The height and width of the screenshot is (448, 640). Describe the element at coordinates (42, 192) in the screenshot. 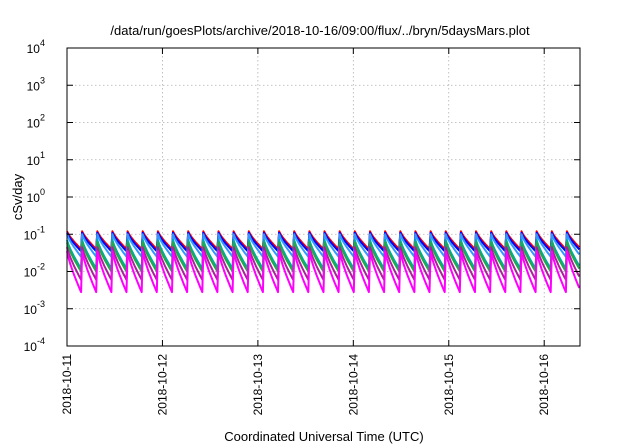

I see `y-tick-exponent: 0` at that location.